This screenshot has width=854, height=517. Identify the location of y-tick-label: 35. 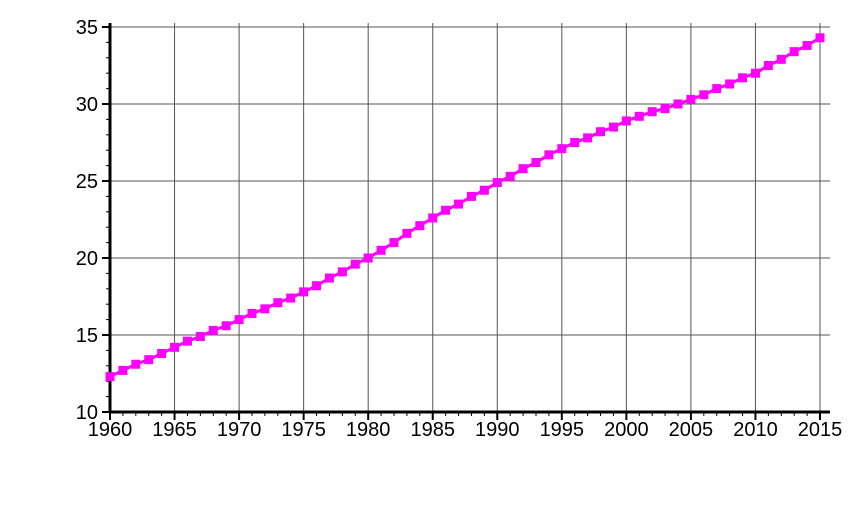
(87, 28).